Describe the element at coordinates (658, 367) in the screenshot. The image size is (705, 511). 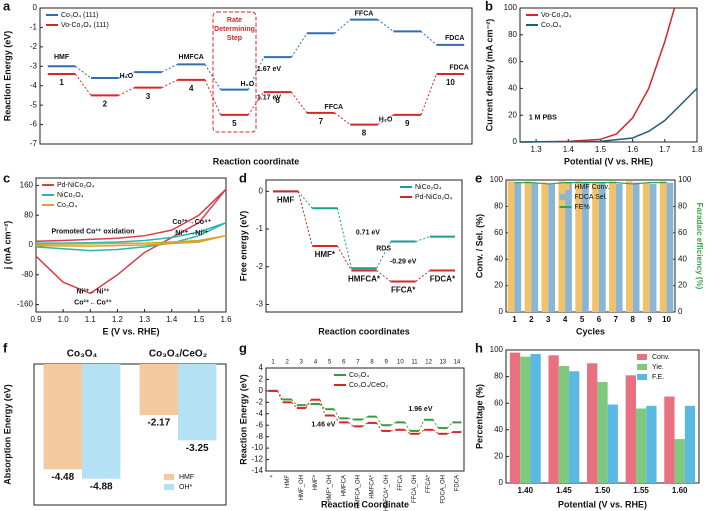
I see `legend-label: Yie.` at that location.